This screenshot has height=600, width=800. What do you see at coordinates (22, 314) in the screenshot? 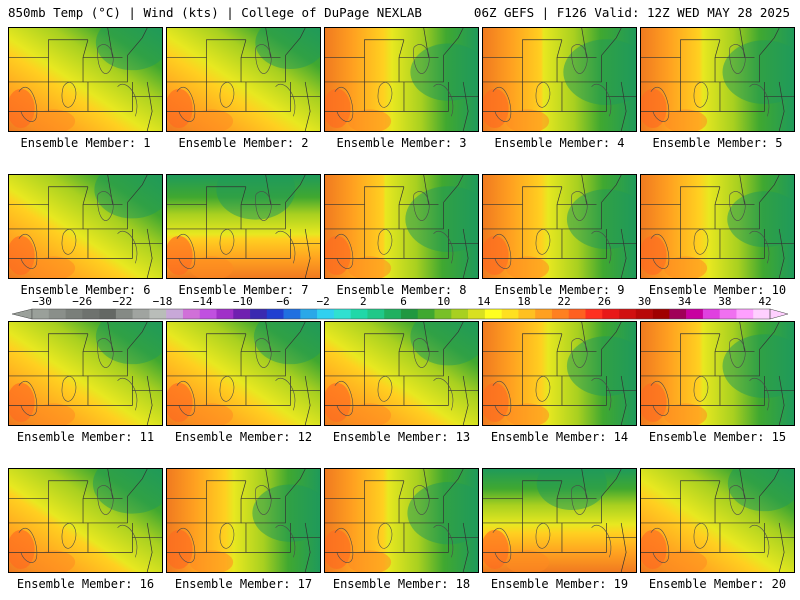
I see `colorbar-min-arrow` at bounding box center [22, 314].